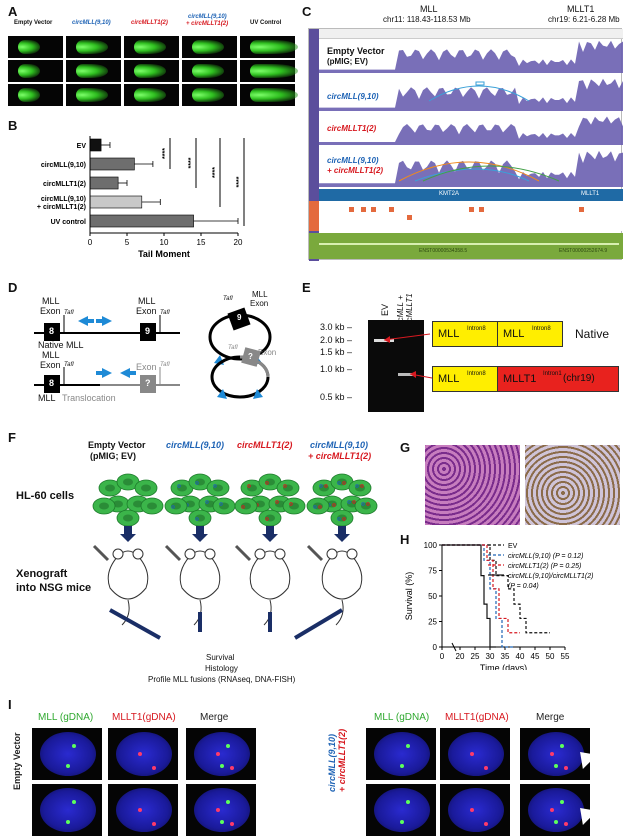 This screenshot has height=837, width=627. Describe the element at coordinates (207, 24) in the screenshot. I see `a-col-combo-2: + circMLLT1(2)` at that location.